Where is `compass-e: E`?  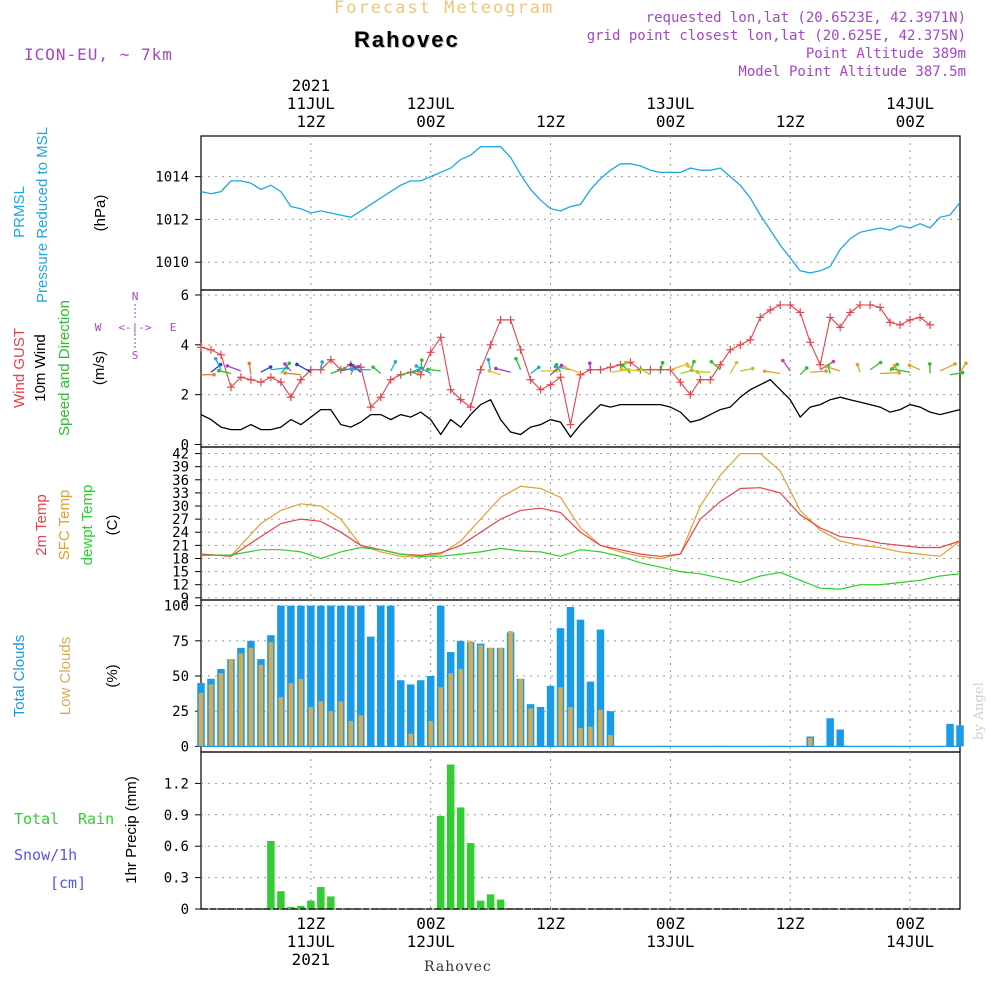 compass-e: E is located at coordinates (173, 327).